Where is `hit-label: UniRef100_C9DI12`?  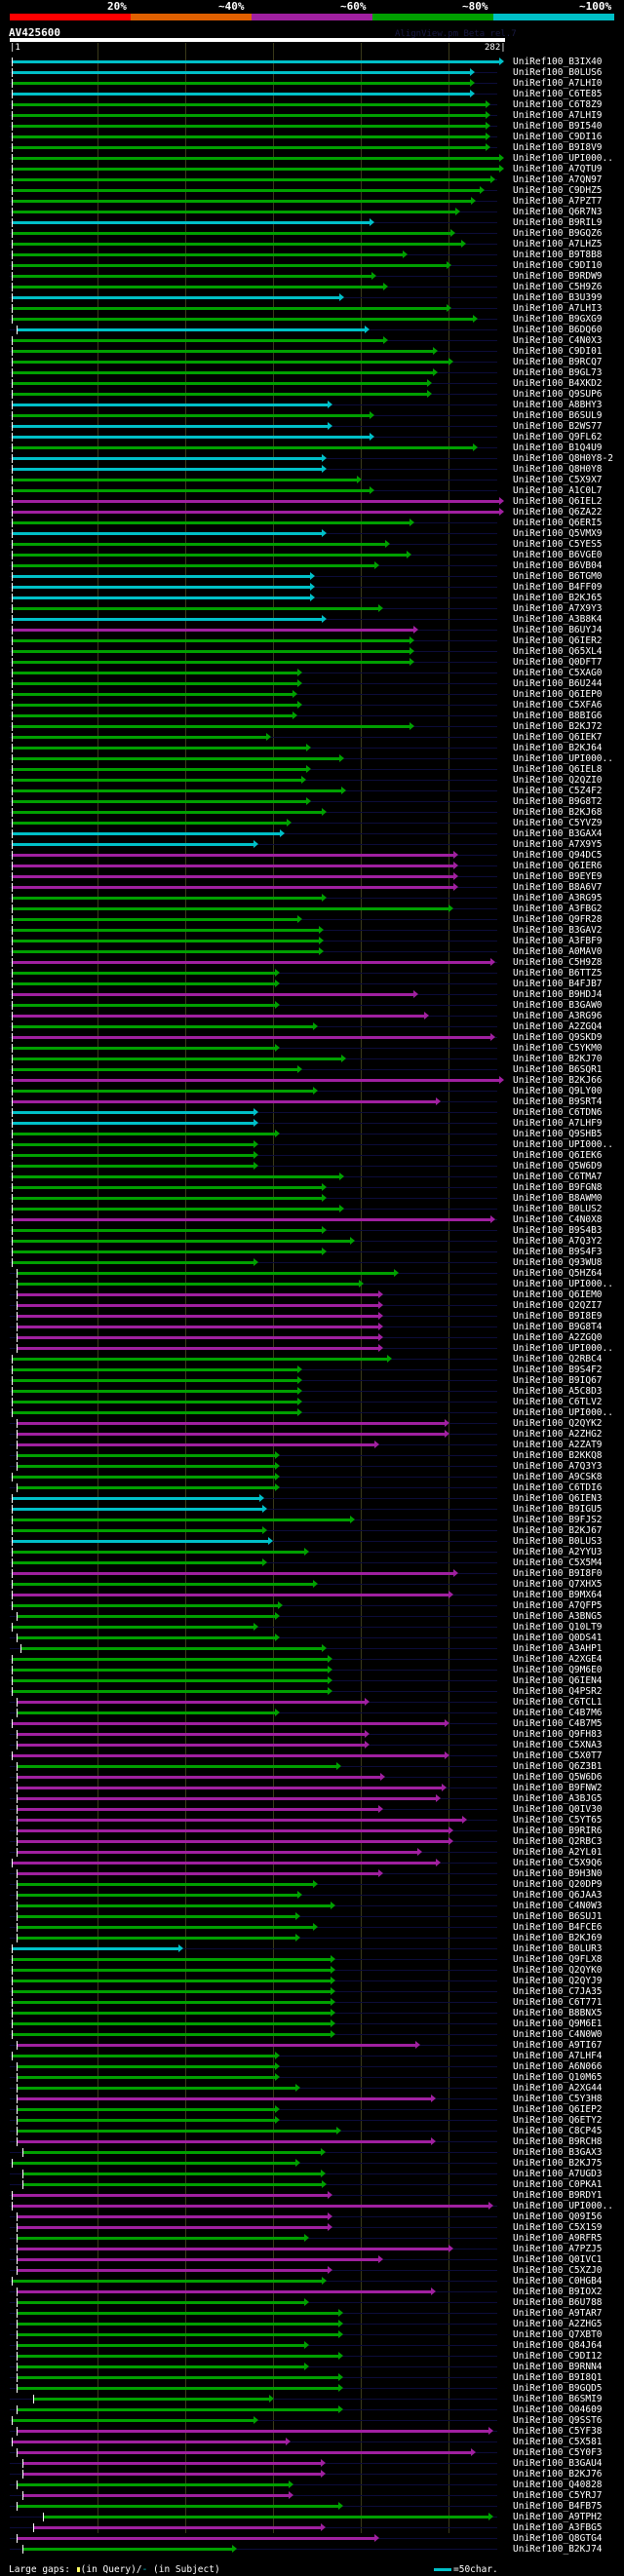
hit-label: UniRef100_C9DI12 is located at coordinates (558, 2356).